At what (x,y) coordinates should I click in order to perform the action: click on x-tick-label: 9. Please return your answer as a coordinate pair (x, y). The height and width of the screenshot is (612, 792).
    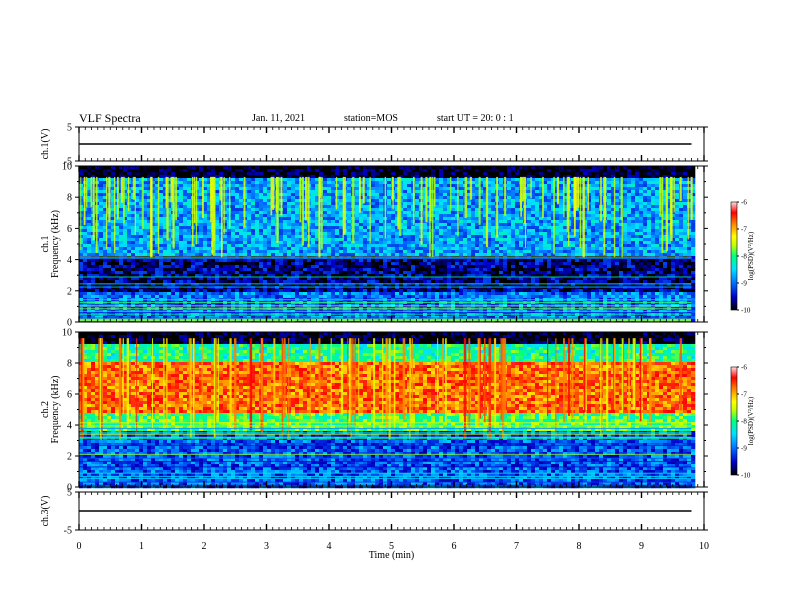
    Looking at the image, I should click on (641, 546).